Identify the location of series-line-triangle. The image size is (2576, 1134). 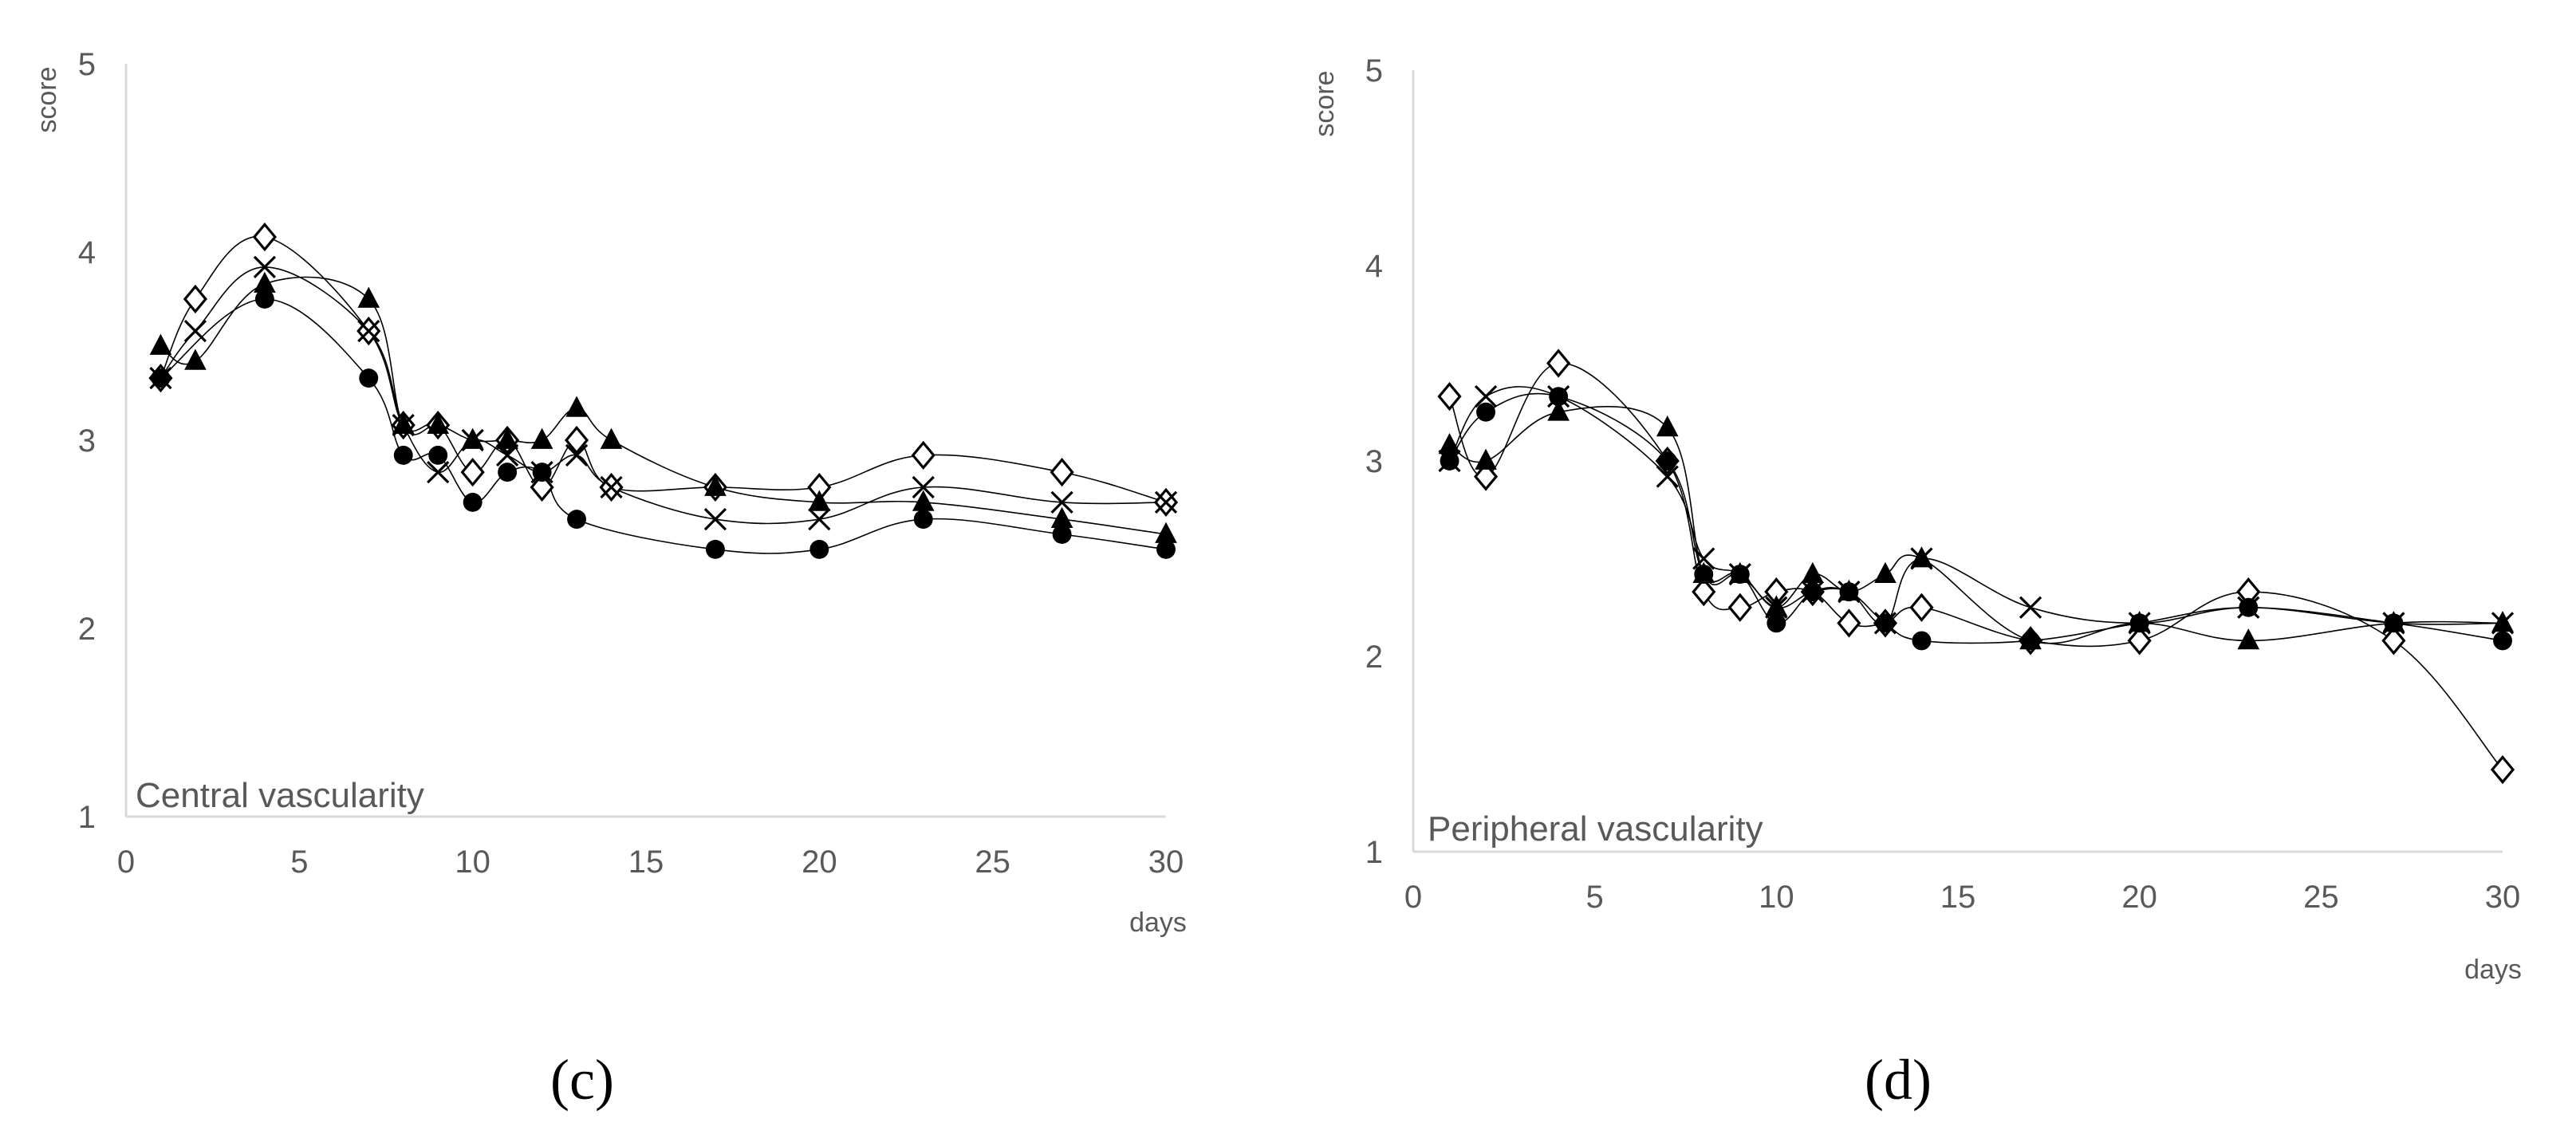
(1976, 525).